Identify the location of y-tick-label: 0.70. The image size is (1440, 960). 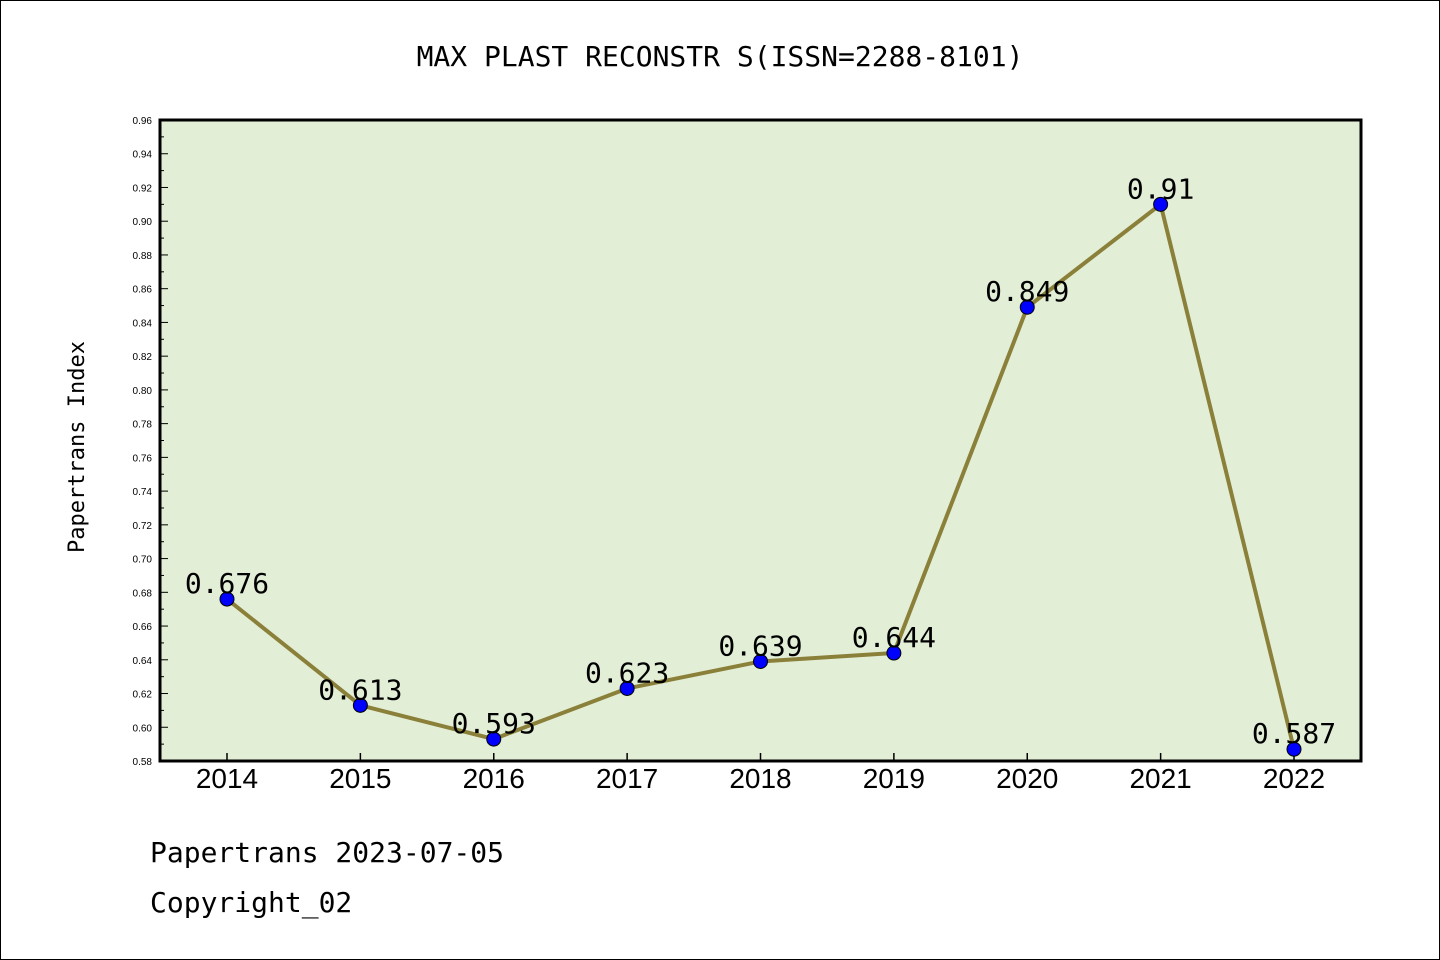
(143, 560).